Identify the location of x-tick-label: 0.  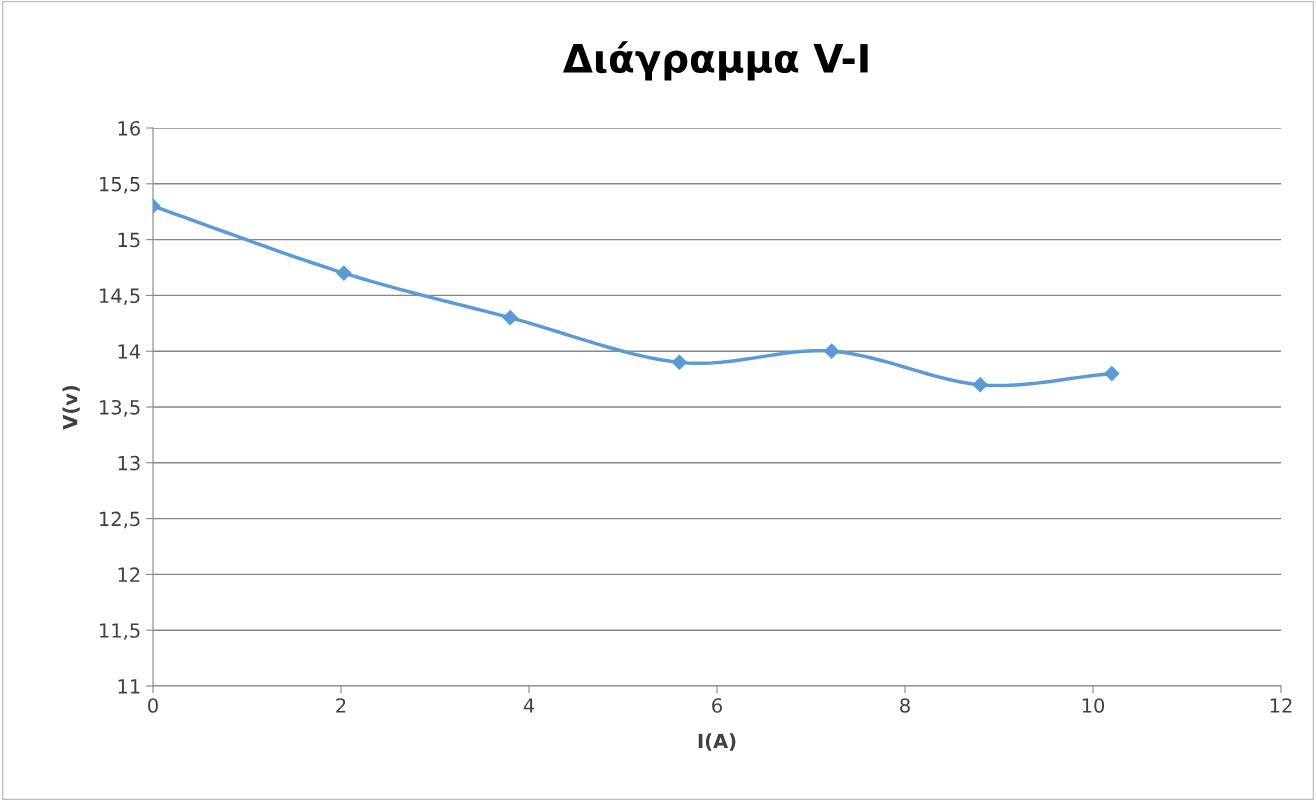
(153, 705).